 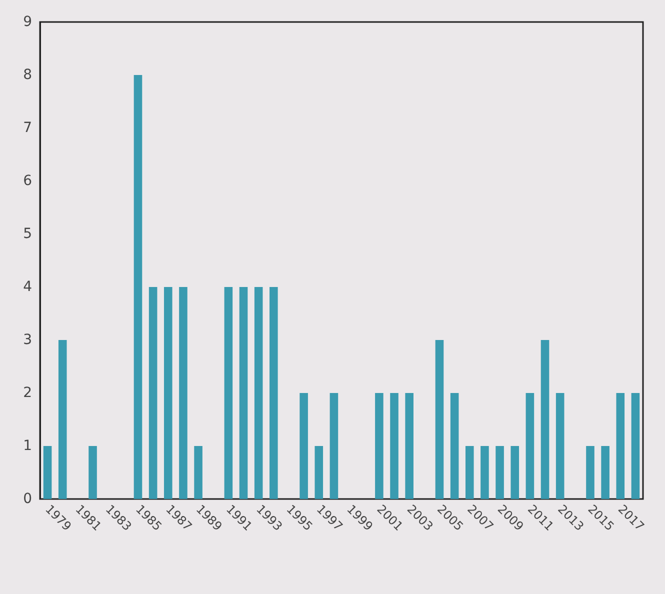 I want to click on y-tick-label: 1, so click(x=27, y=446).